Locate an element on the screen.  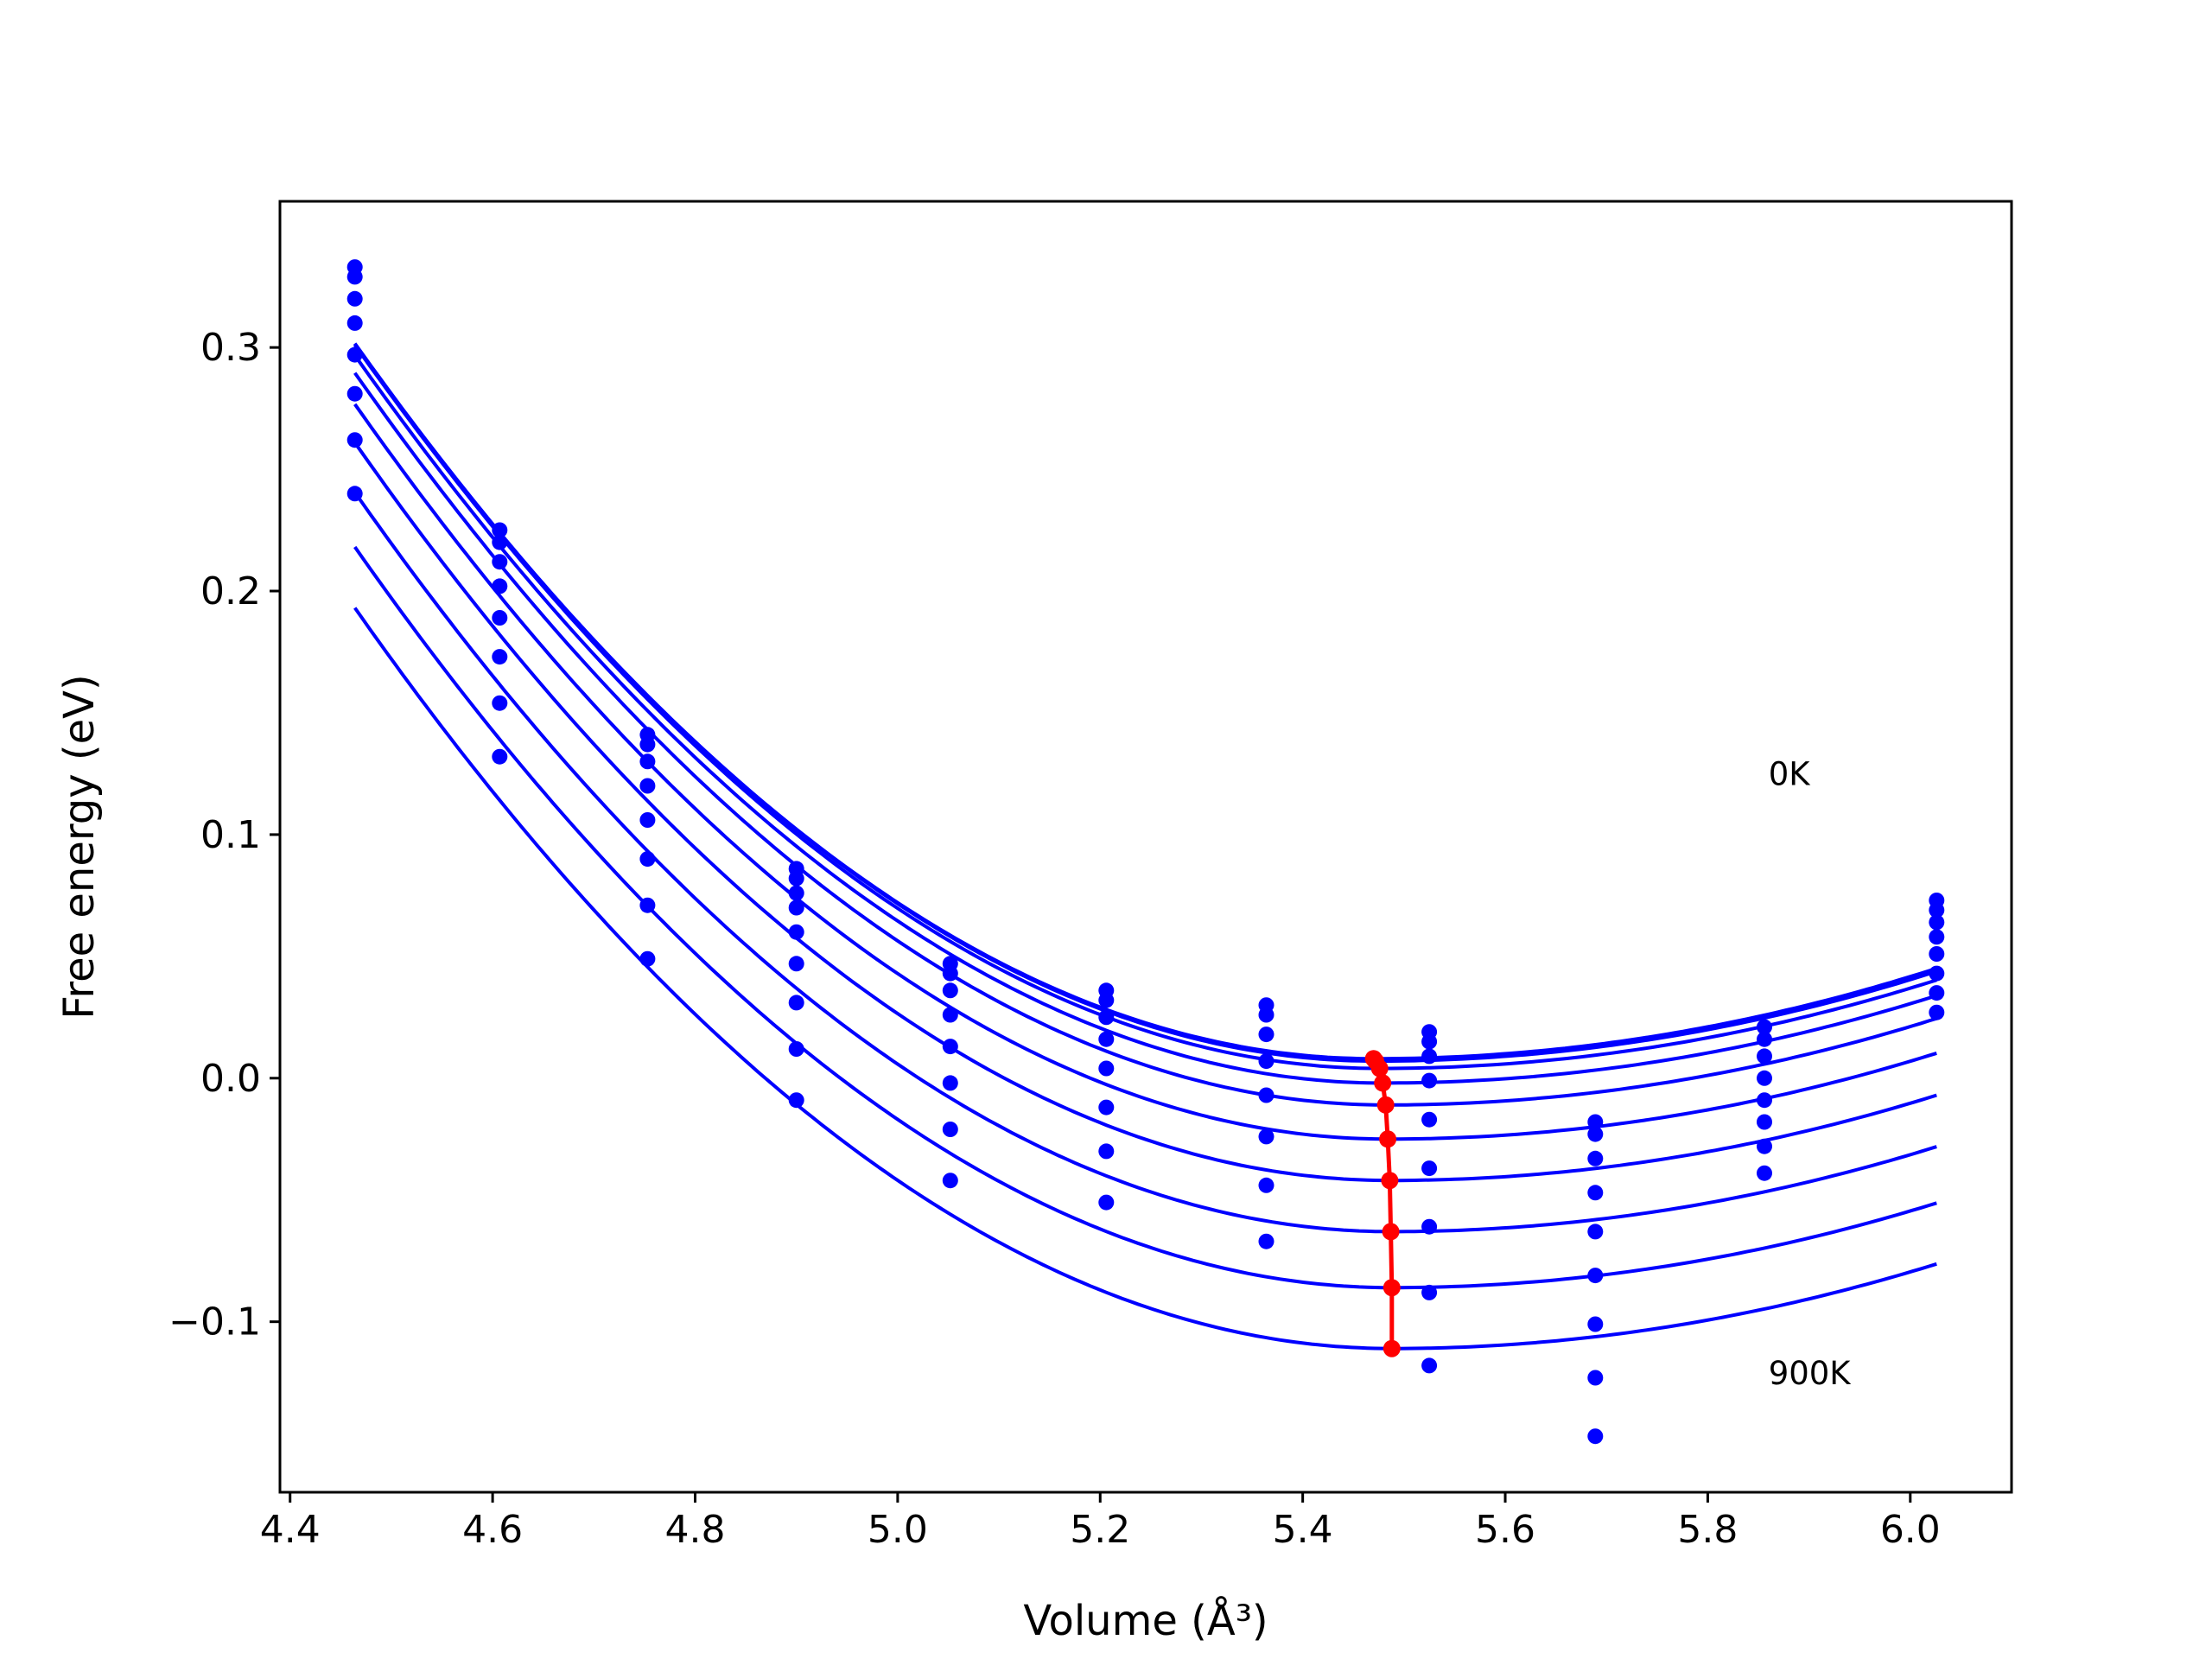
y-tick-label: 0.2 is located at coordinates (231, 591).